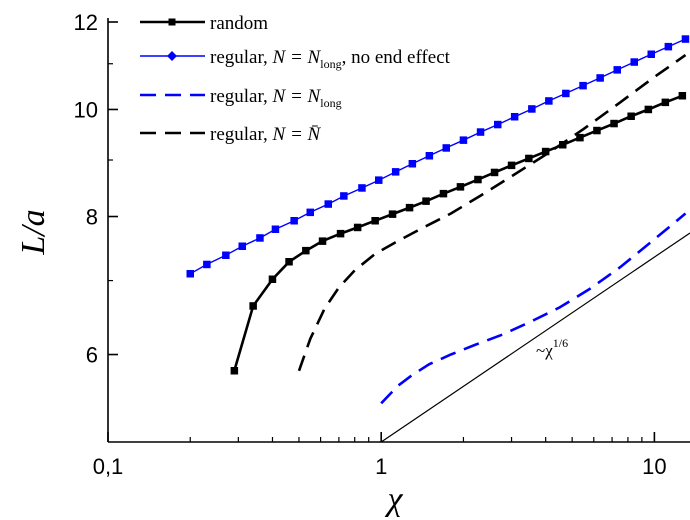 The width and height of the screenshot is (690, 520). I want to click on legend-label-main: random, so click(239, 23).